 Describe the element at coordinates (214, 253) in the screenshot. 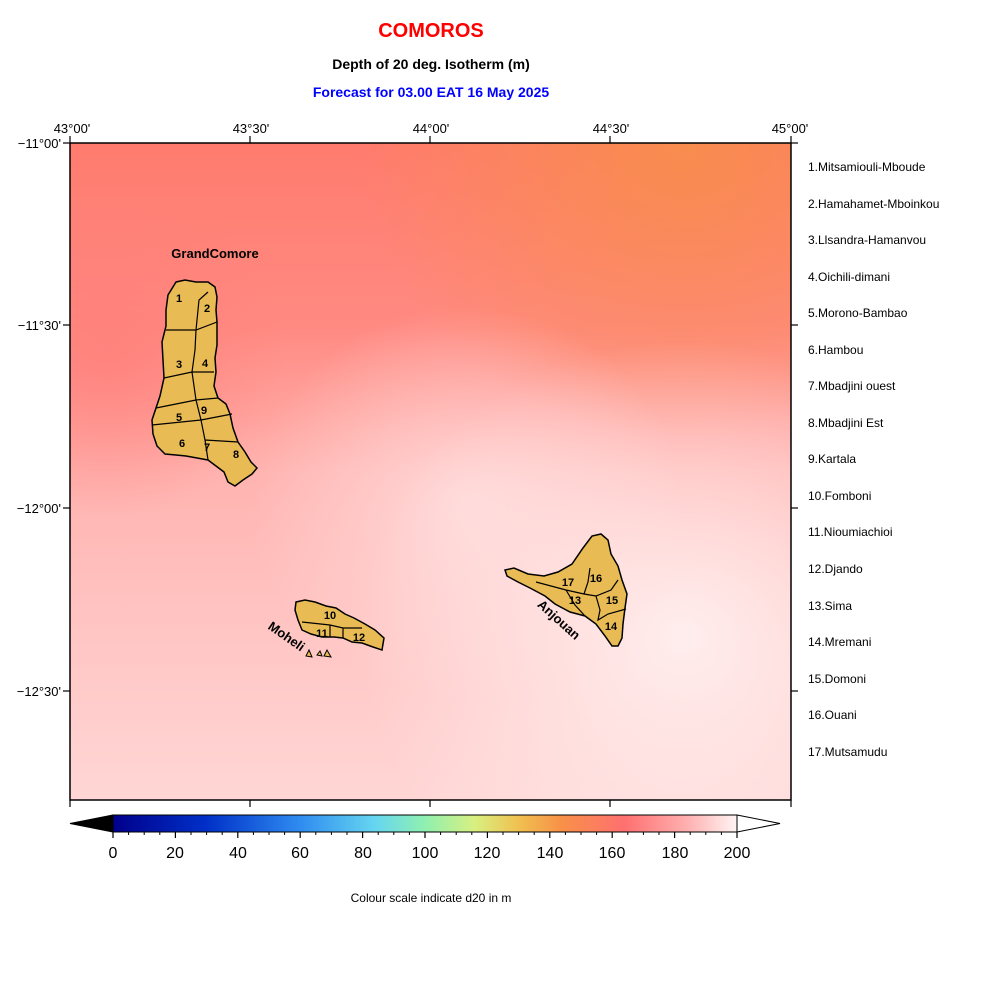

I see `island-label-grand-comore: GrandComore` at that location.